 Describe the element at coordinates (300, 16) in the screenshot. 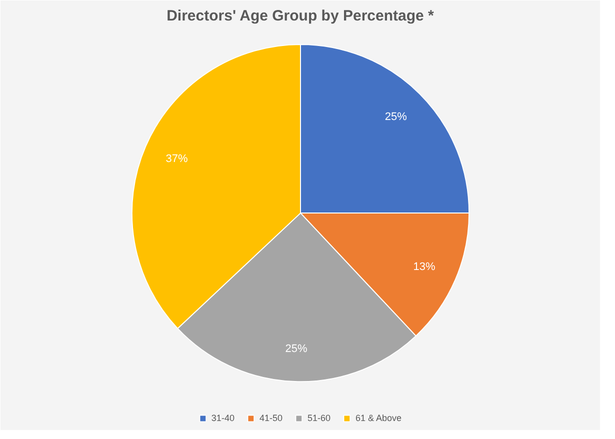

I see `chart-title: Directors' Age Group by Percentage *` at that location.